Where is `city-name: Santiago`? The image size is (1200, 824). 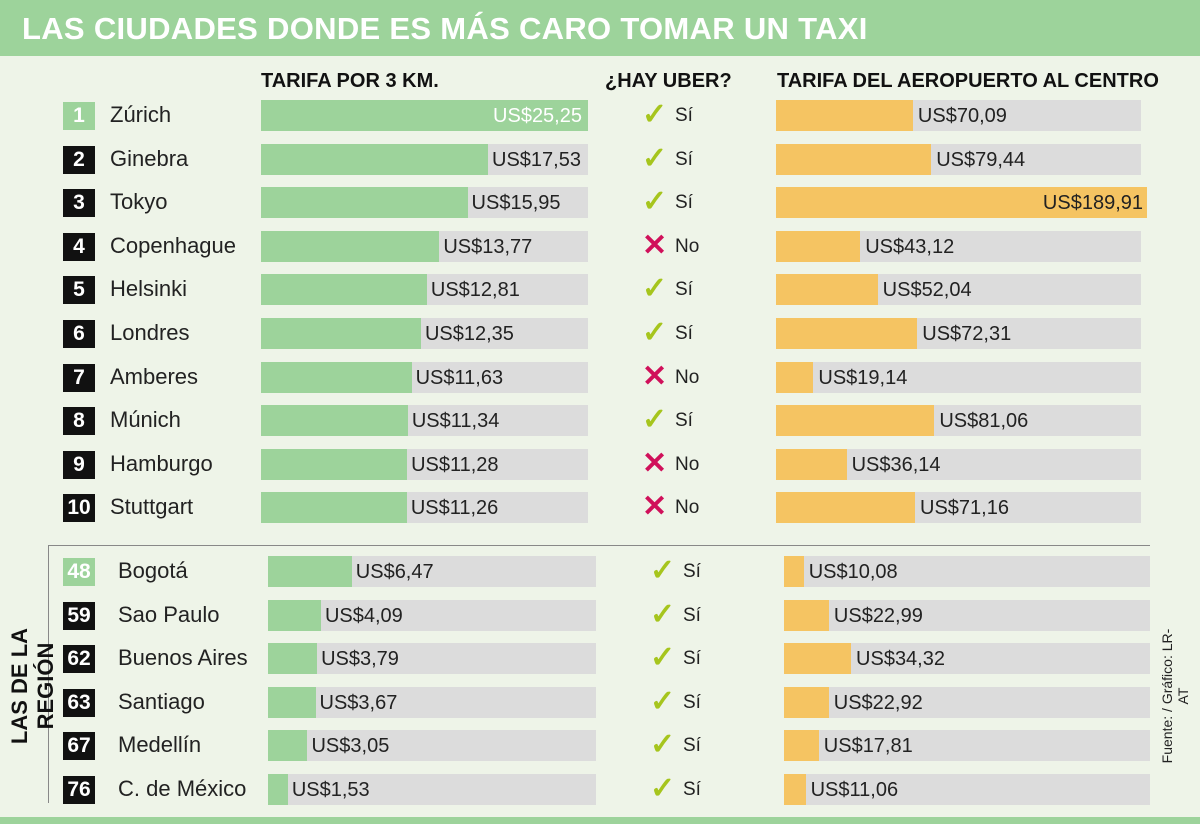
city-name: Santiago is located at coordinates (161, 701).